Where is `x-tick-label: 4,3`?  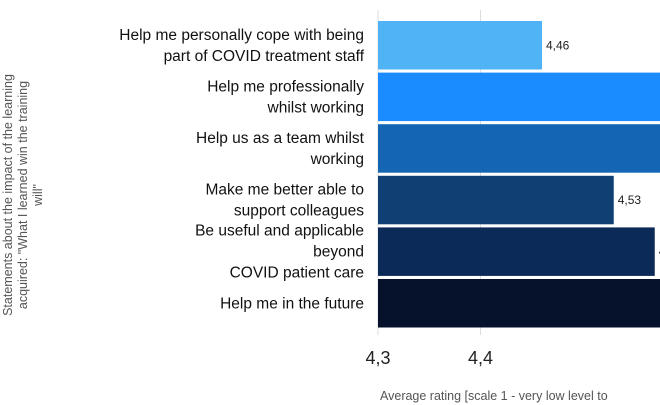
x-tick-label: 4,3 is located at coordinates (377, 358).